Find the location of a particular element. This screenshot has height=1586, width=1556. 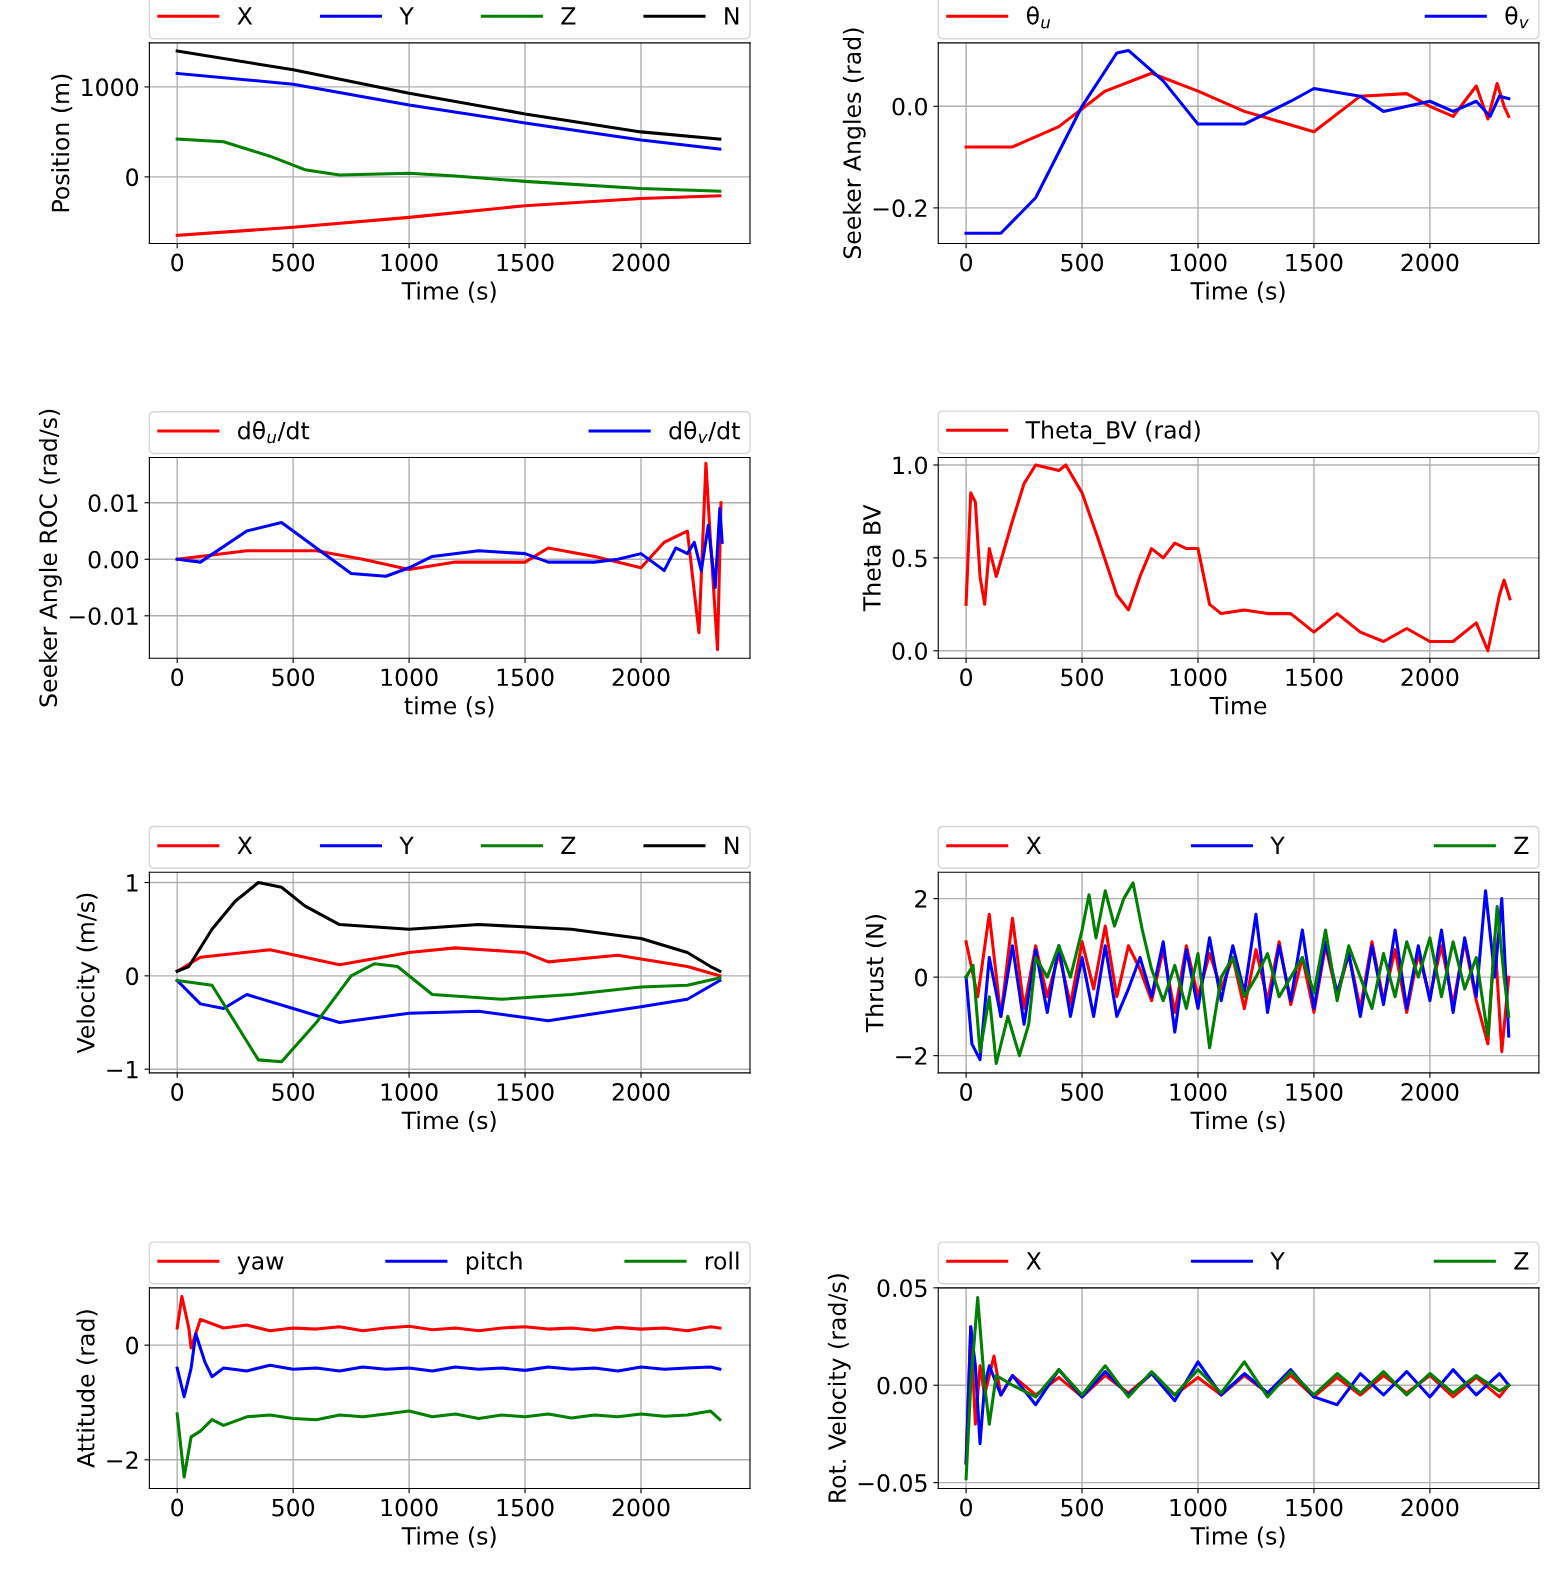

x-axis-title: Time is located at coordinates (1238, 705).